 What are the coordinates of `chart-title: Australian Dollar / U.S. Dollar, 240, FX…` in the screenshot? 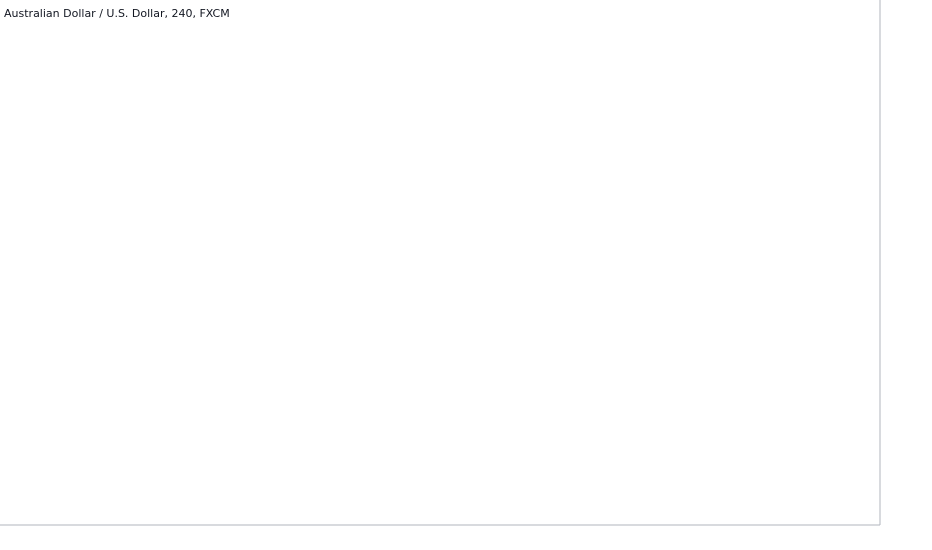 It's located at (117, 13).